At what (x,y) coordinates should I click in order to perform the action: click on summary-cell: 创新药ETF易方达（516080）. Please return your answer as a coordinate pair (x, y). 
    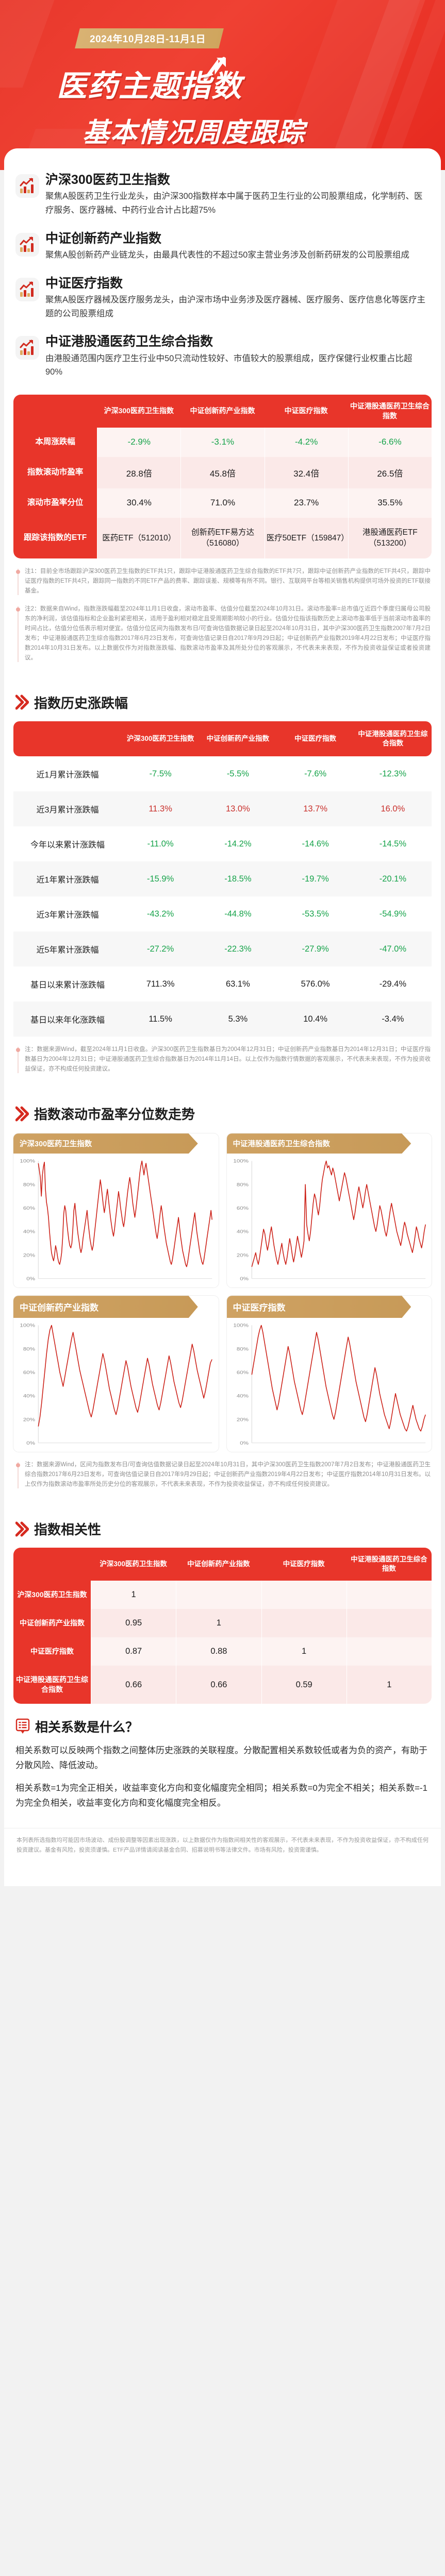
    Looking at the image, I should click on (223, 538).